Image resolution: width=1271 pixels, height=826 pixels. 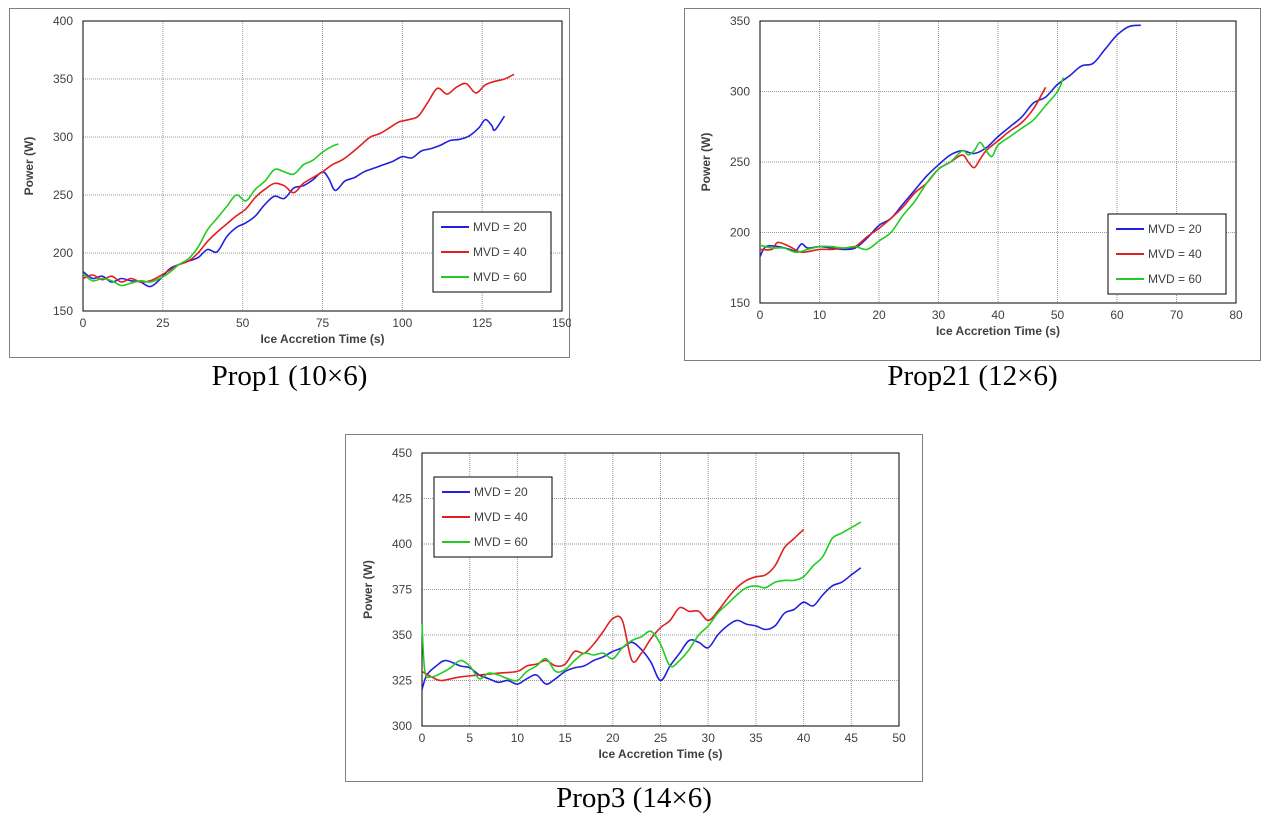 I want to click on caption-prop21: Prop21 (12×6), so click(x=972, y=376).